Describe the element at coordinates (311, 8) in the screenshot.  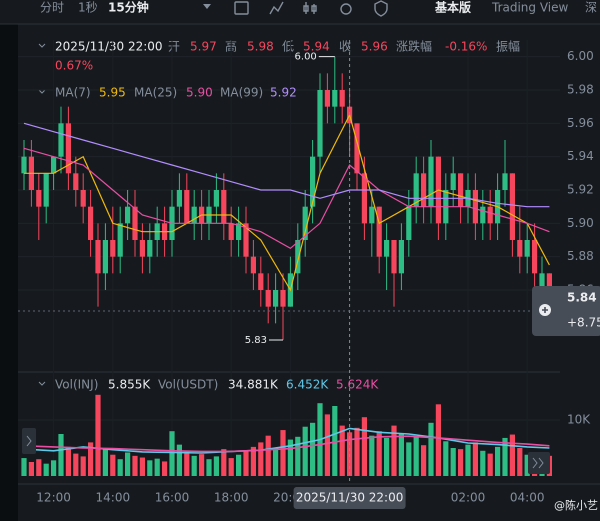
I see `toolbar-icons` at that location.